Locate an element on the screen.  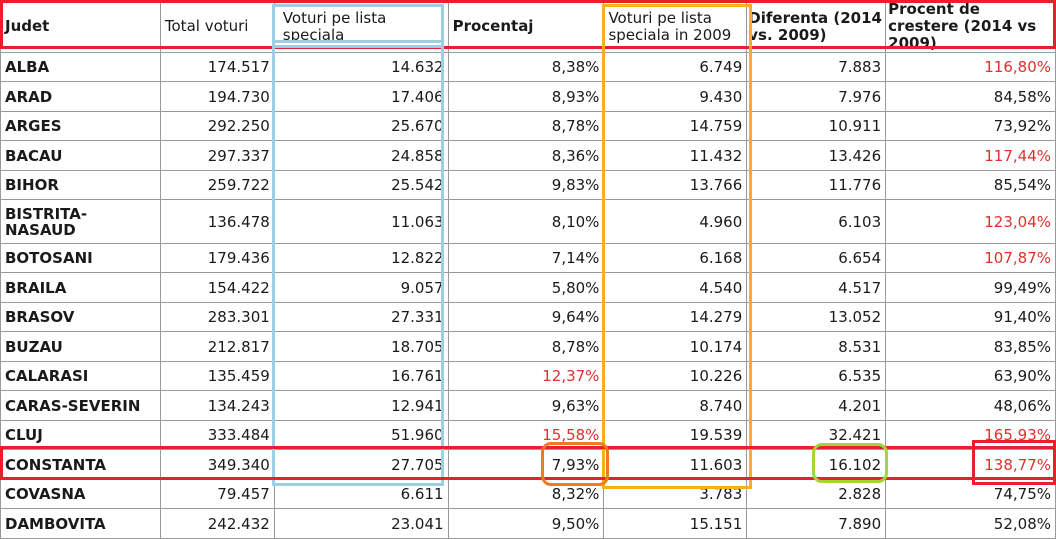
header-procentaj: Procentaj is located at coordinates (526, 26).